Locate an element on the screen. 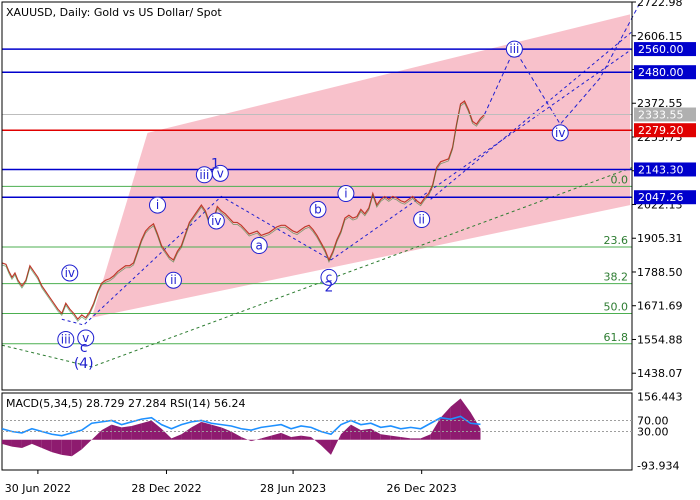  wave-label: a is located at coordinates (259, 246).